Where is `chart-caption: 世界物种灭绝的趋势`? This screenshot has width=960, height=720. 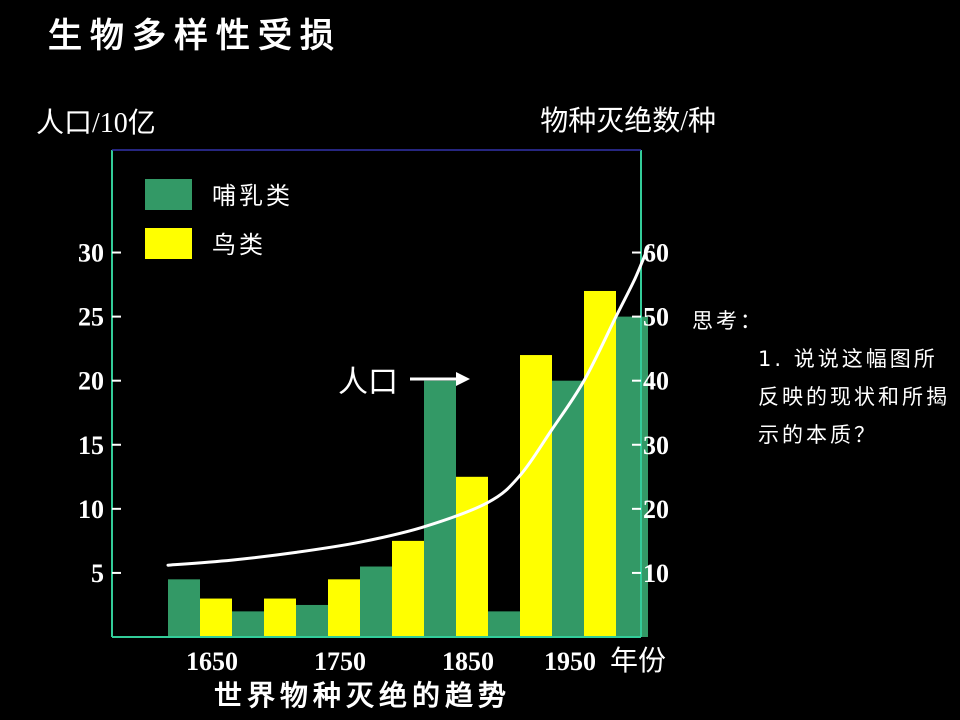 chart-caption: 世界物种灭绝的趋势 is located at coordinates (363, 695).